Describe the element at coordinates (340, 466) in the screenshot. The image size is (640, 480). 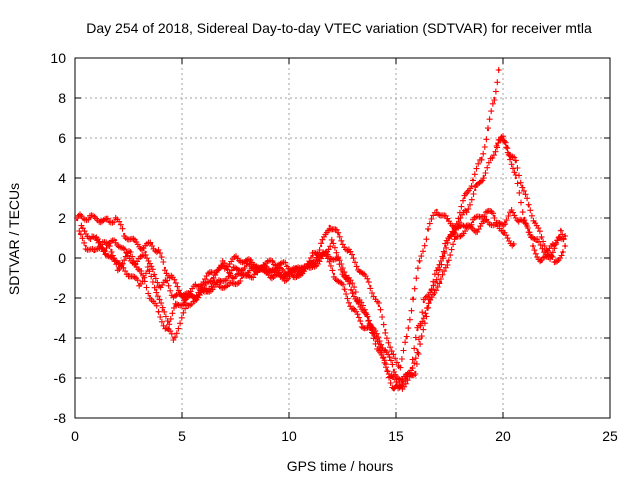
I see `x-axis-label: GPS time / hours` at that location.